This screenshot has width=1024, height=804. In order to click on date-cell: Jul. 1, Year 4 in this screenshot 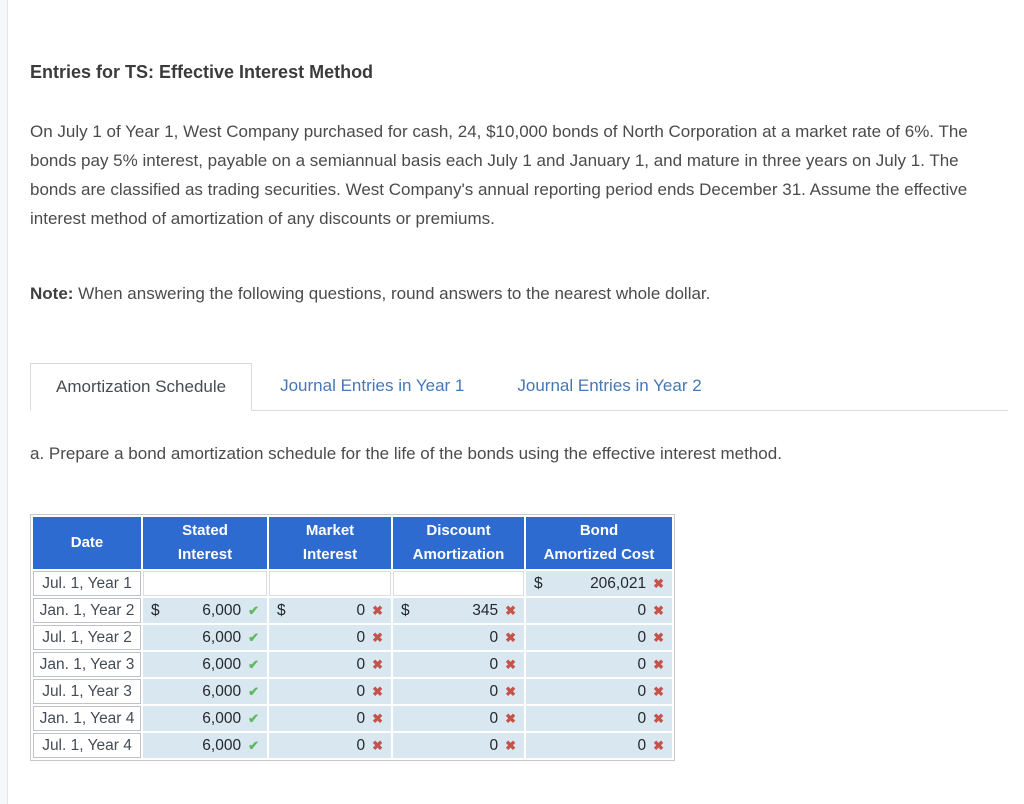, I will do `click(87, 745)`.